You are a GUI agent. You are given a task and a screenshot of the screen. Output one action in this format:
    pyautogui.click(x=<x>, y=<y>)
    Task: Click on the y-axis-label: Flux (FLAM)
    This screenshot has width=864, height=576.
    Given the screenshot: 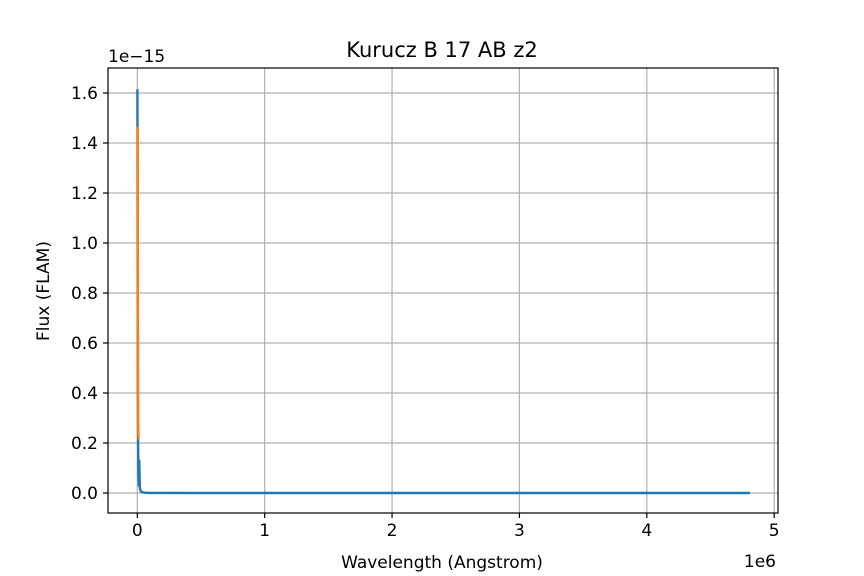 What is the action you would take?
    pyautogui.click(x=44, y=291)
    